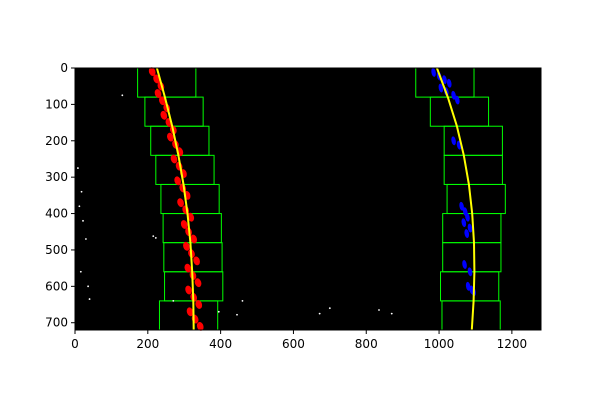  I want to click on y-tick-label: 0, so click(64, 68).